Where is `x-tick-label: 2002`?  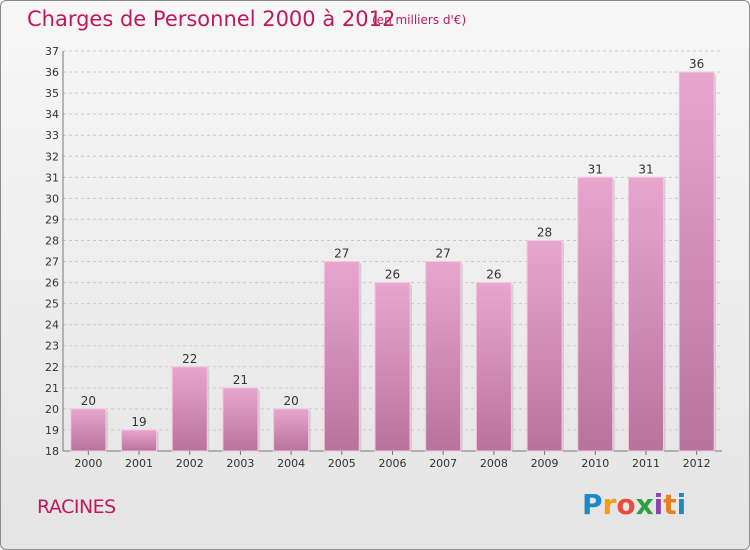 x-tick-label: 2002 is located at coordinates (190, 463).